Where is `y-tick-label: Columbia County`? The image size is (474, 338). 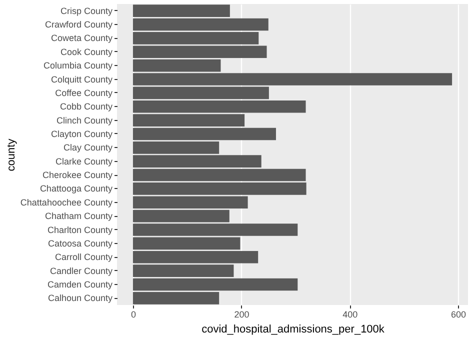 y-tick-label: Columbia County is located at coordinates (78, 65).